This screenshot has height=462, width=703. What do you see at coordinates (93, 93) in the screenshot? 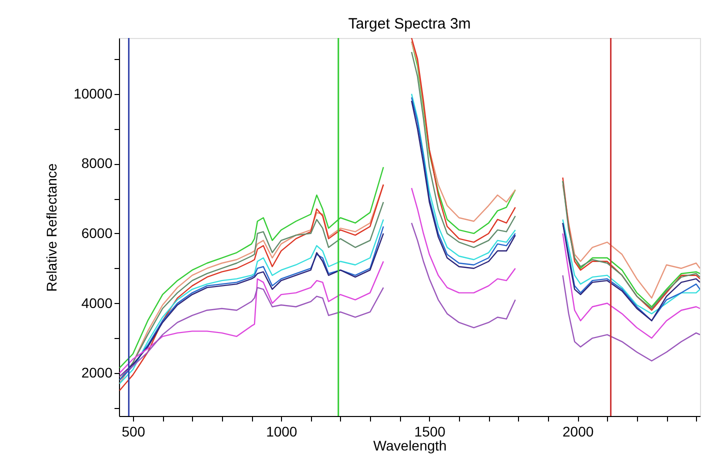
I see `y-tick-label: 10000` at bounding box center [93, 93].